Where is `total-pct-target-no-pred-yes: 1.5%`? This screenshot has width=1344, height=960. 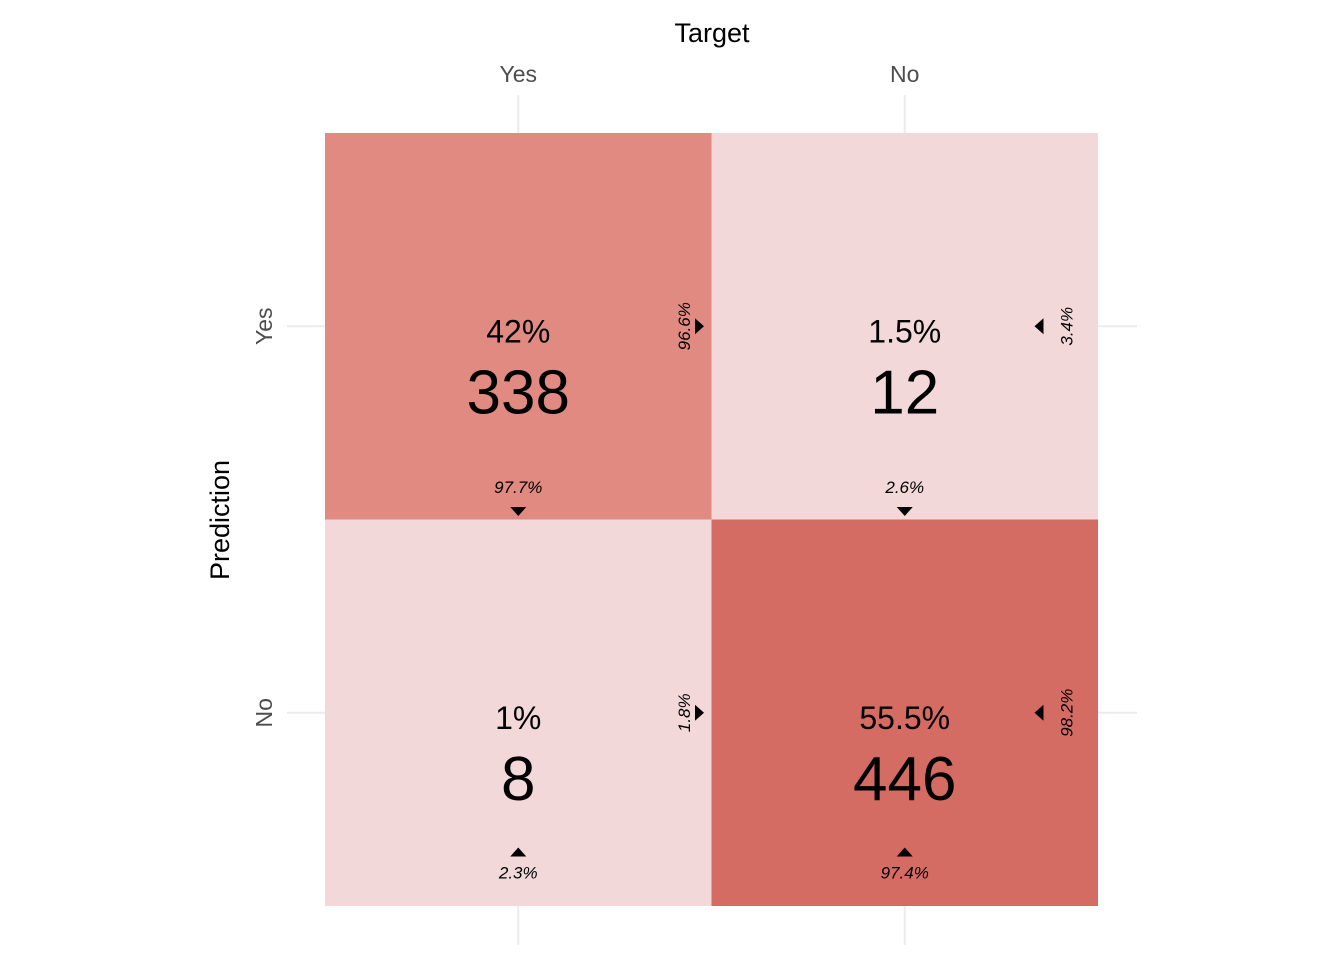
total-pct-target-no-pred-yes: 1.5% is located at coordinates (904, 331).